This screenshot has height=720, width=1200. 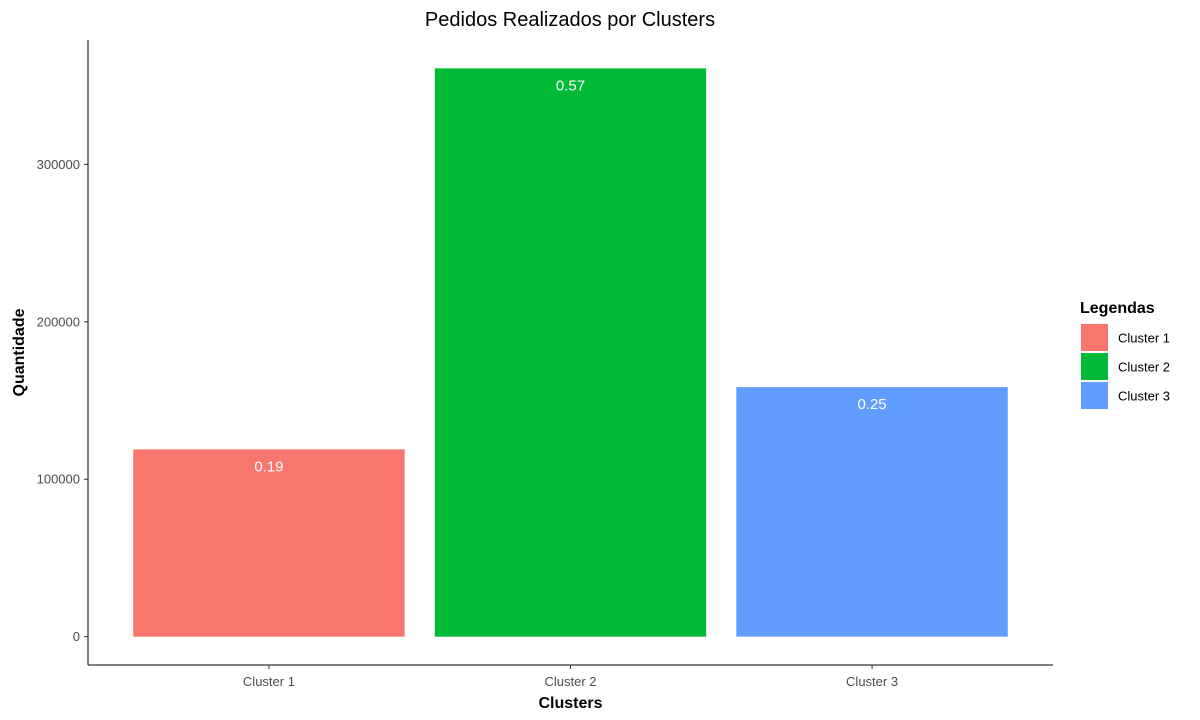 What do you see at coordinates (62, 400) in the screenshot?
I see `y-axis-ticks: 0 100000 200000 300000` at bounding box center [62, 400].